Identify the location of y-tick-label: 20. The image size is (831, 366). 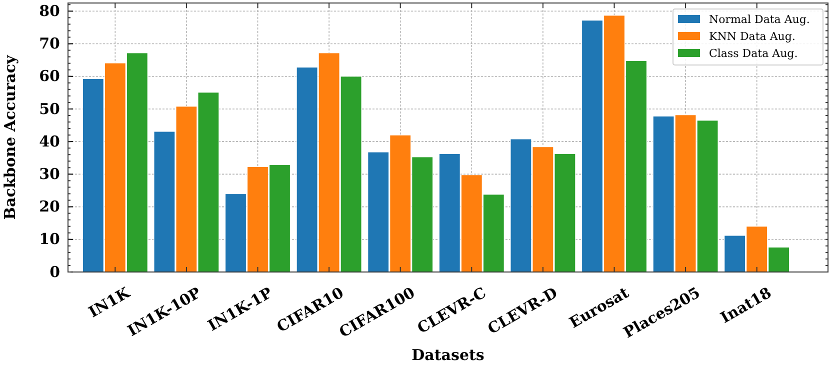
(49, 207).